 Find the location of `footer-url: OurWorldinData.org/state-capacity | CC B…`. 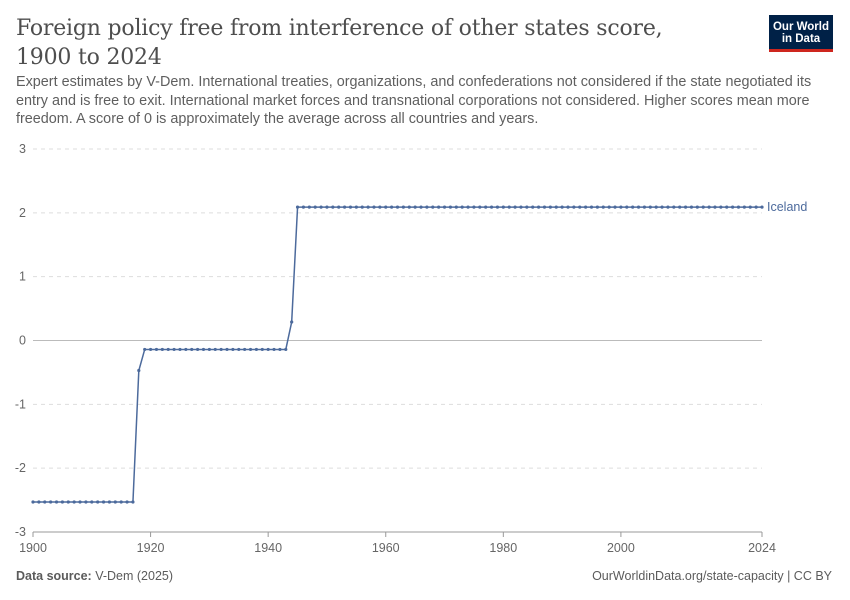

footer-url: OurWorldinData.org/state-capacity | CC B… is located at coordinates (712, 576).